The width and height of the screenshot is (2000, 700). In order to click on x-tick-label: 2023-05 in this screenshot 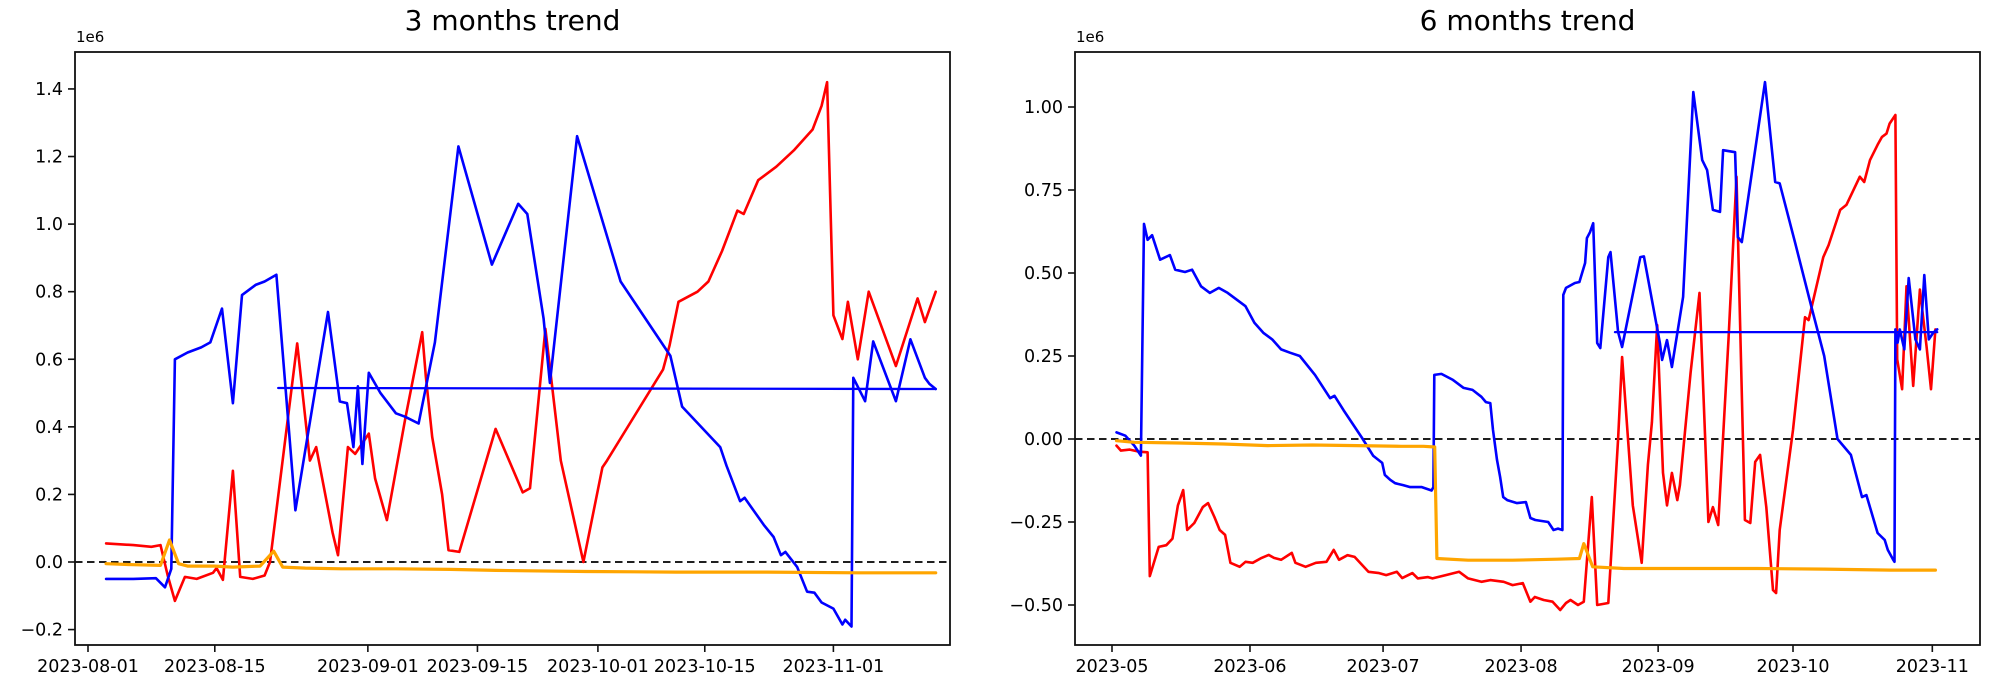, I will do `click(1111, 667)`.